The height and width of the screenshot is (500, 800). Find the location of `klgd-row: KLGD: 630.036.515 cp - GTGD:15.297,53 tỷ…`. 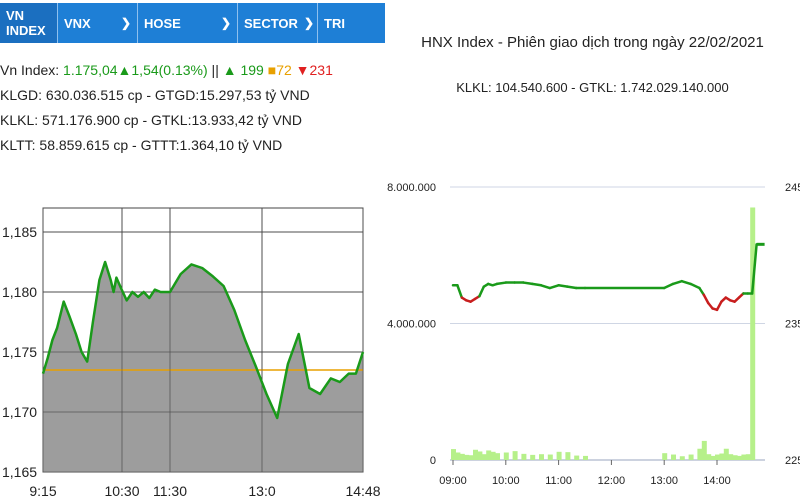

klgd-row: KLGD: 630.036.515 cp - GTGD:15.297,53 tỷ… is located at coordinates (155, 95).